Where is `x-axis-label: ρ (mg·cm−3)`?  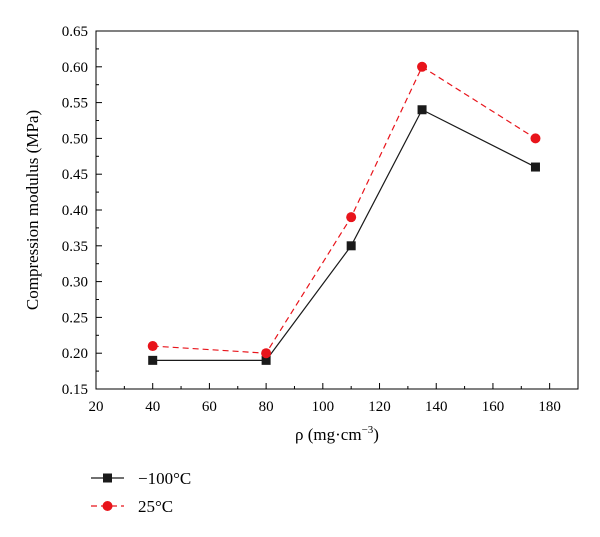
x-axis-label: ρ (mg·cm−3) is located at coordinates (337, 434).